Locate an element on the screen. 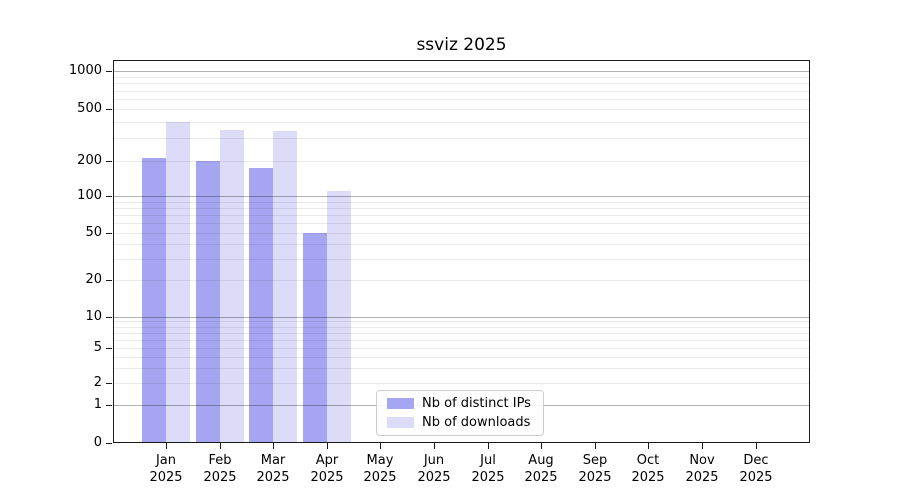 Image resolution: width=900 pixels, height=500 pixels. month-label: Aug is located at coordinates (541, 460).